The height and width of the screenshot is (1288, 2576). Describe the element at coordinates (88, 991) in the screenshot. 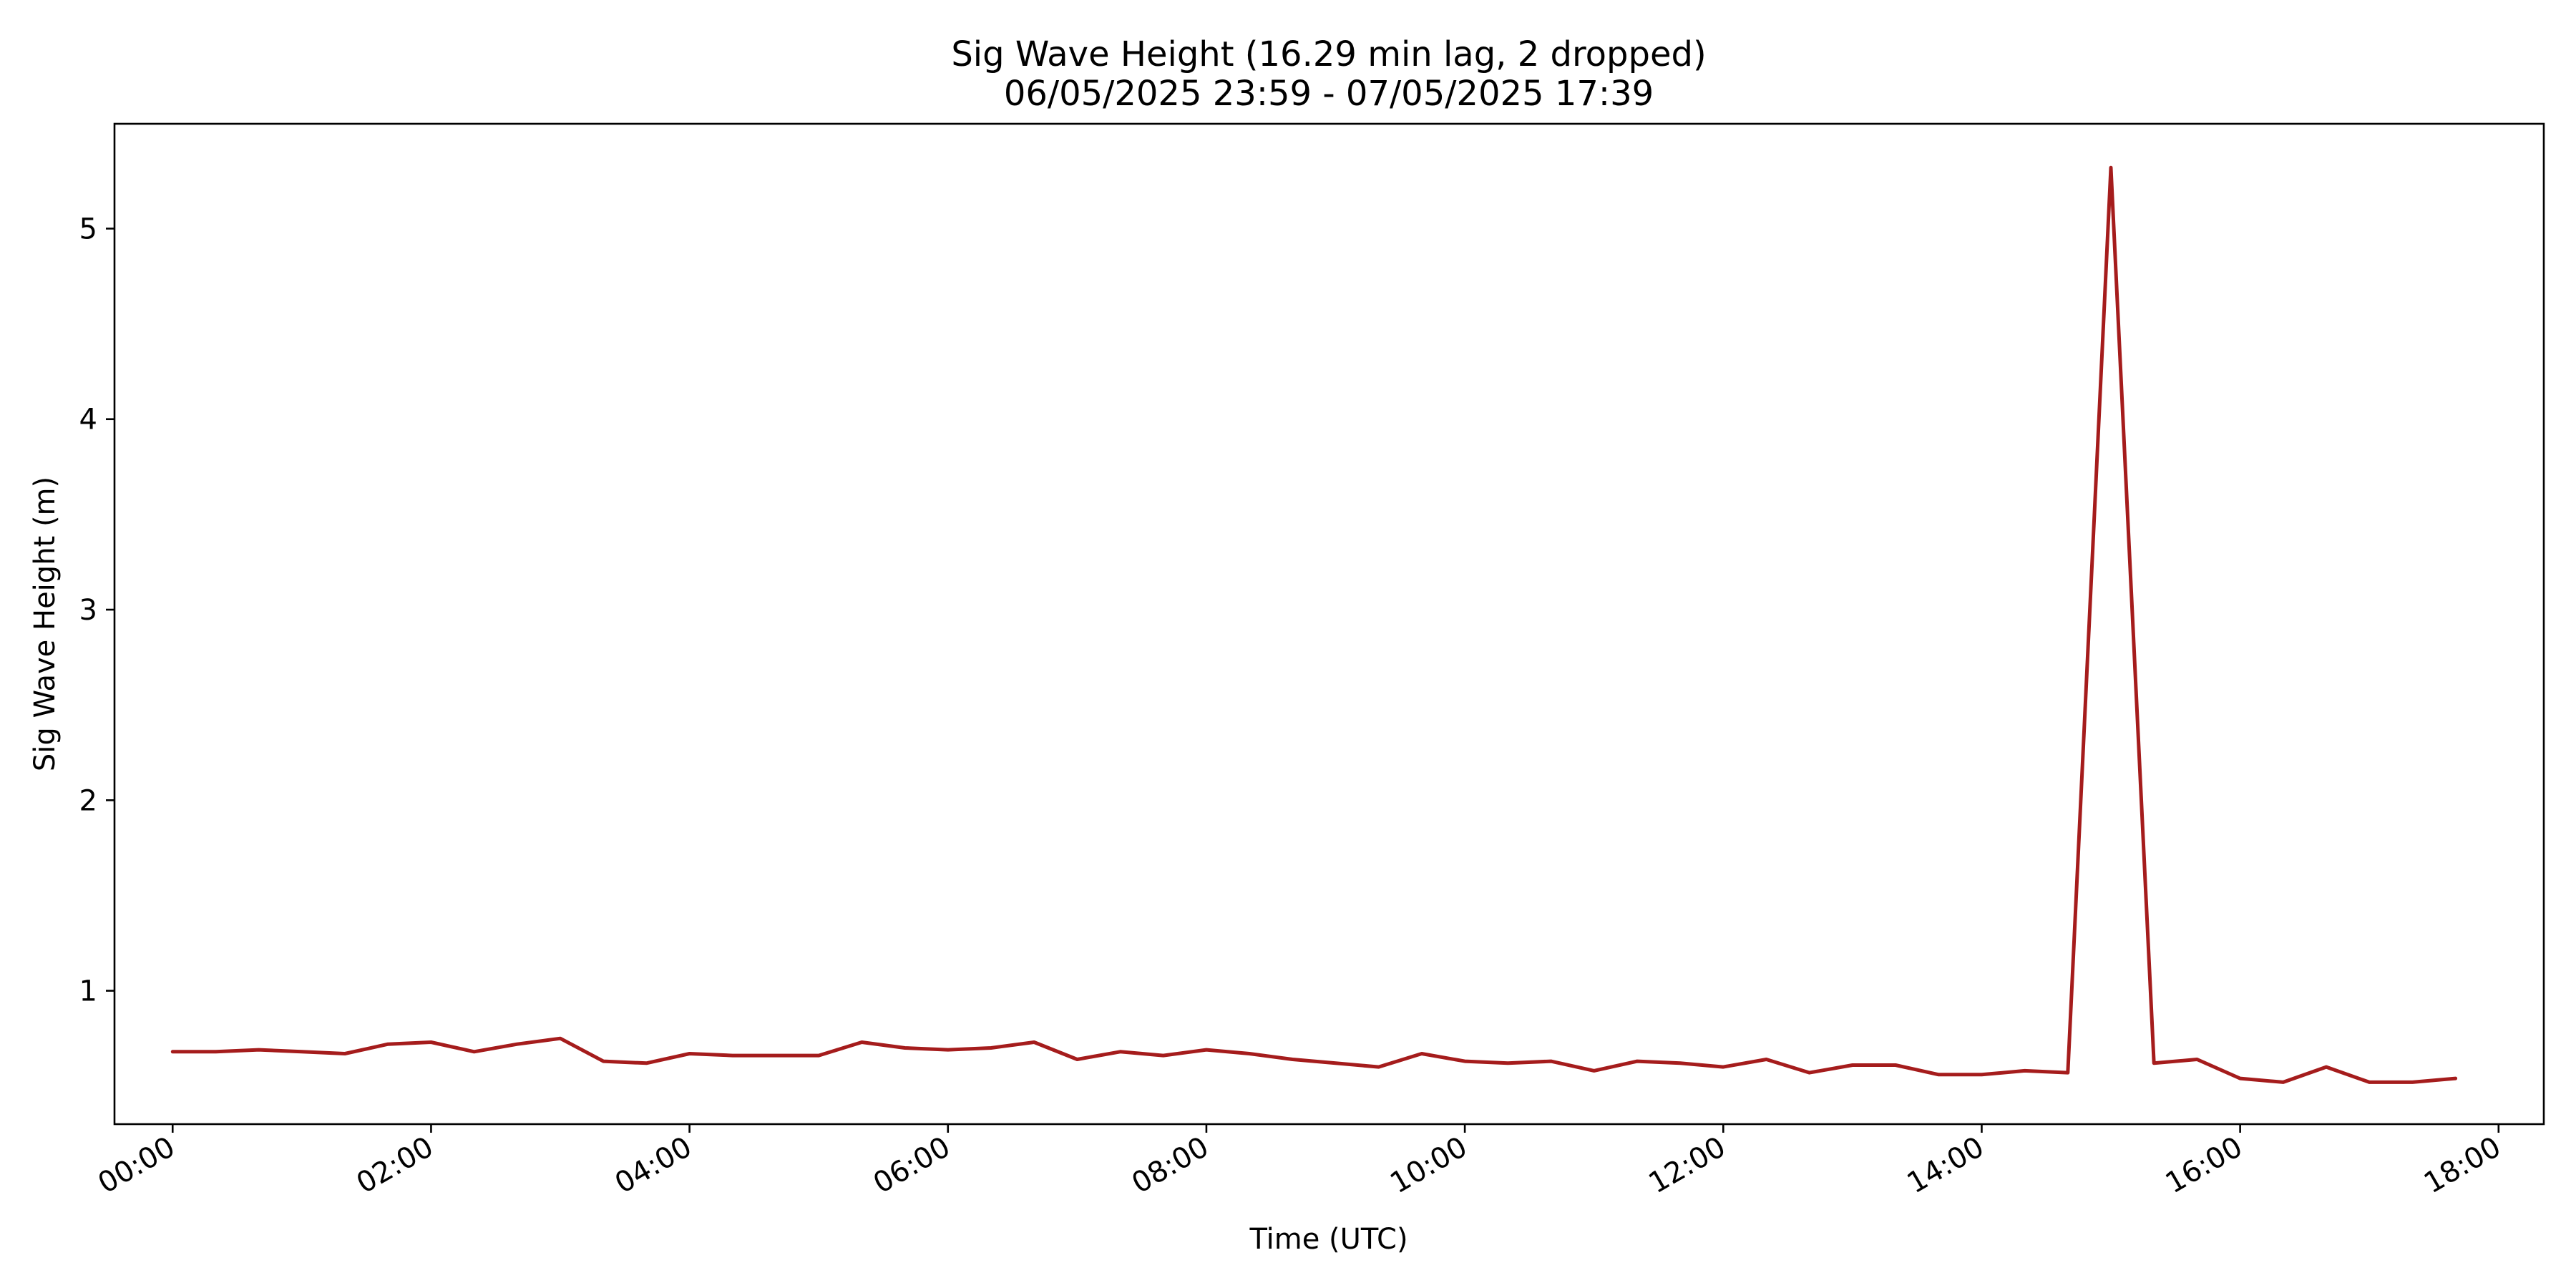

I see `y-tick-label: 1` at that location.